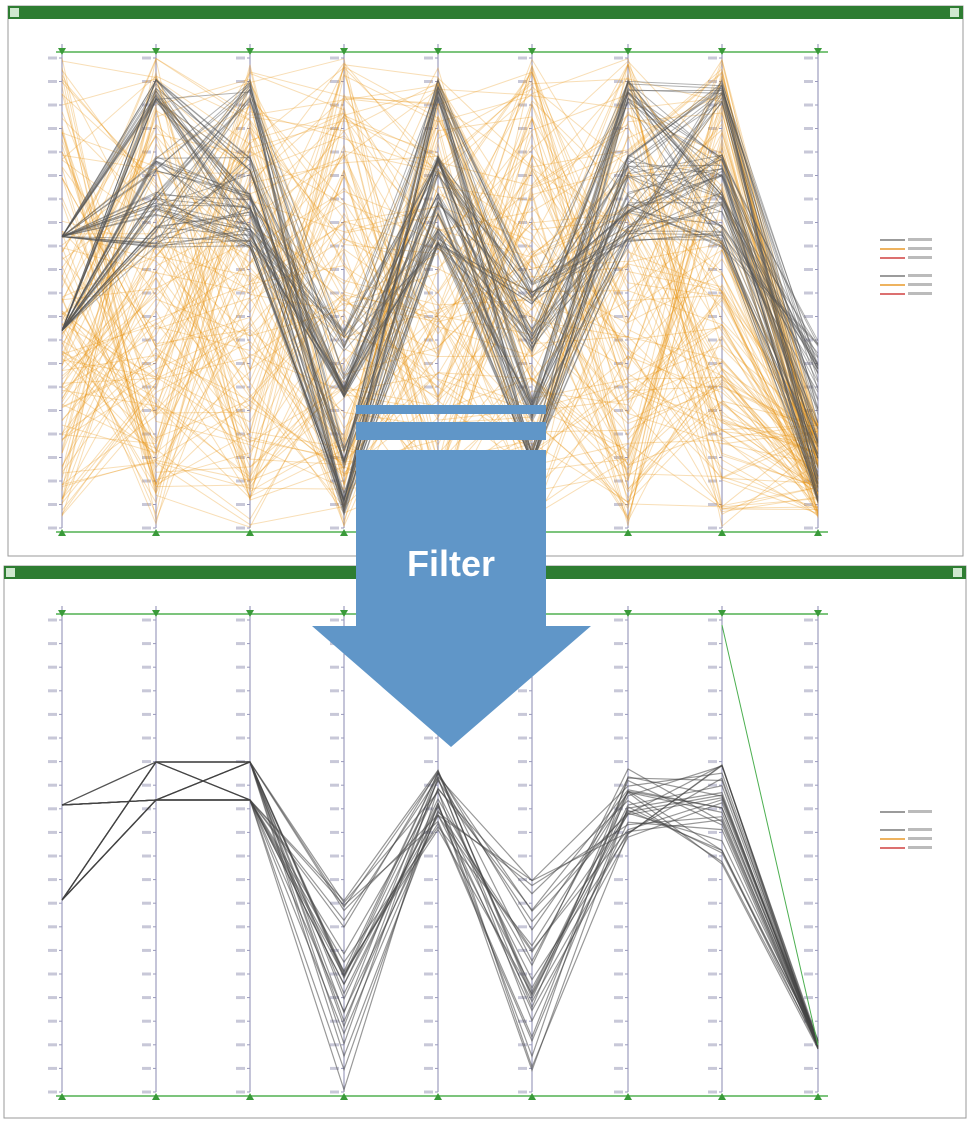  I want to click on arrow-bar, so click(451, 409).